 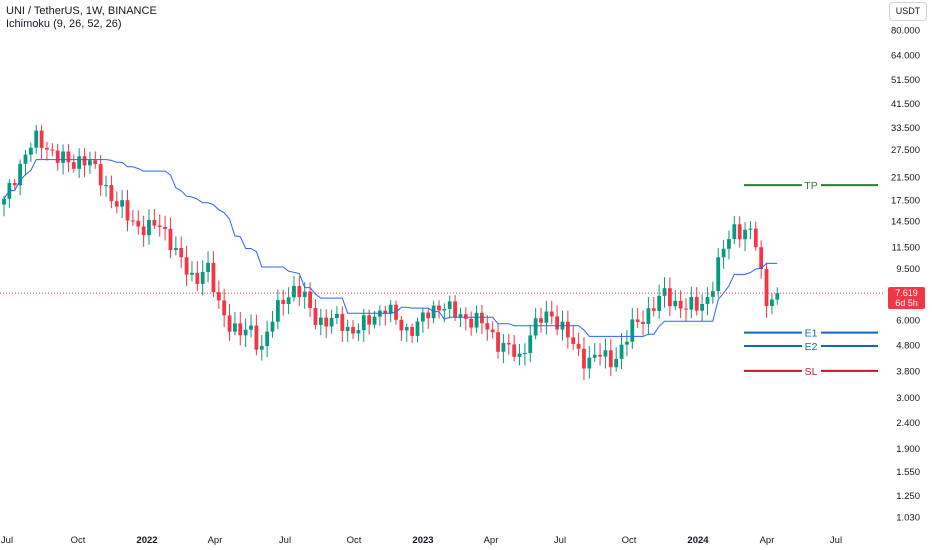 What do you see at coordinates (7, 540) in the screenshot?
I see `x-tick-label: Jul` at bounding box center [7, 540].